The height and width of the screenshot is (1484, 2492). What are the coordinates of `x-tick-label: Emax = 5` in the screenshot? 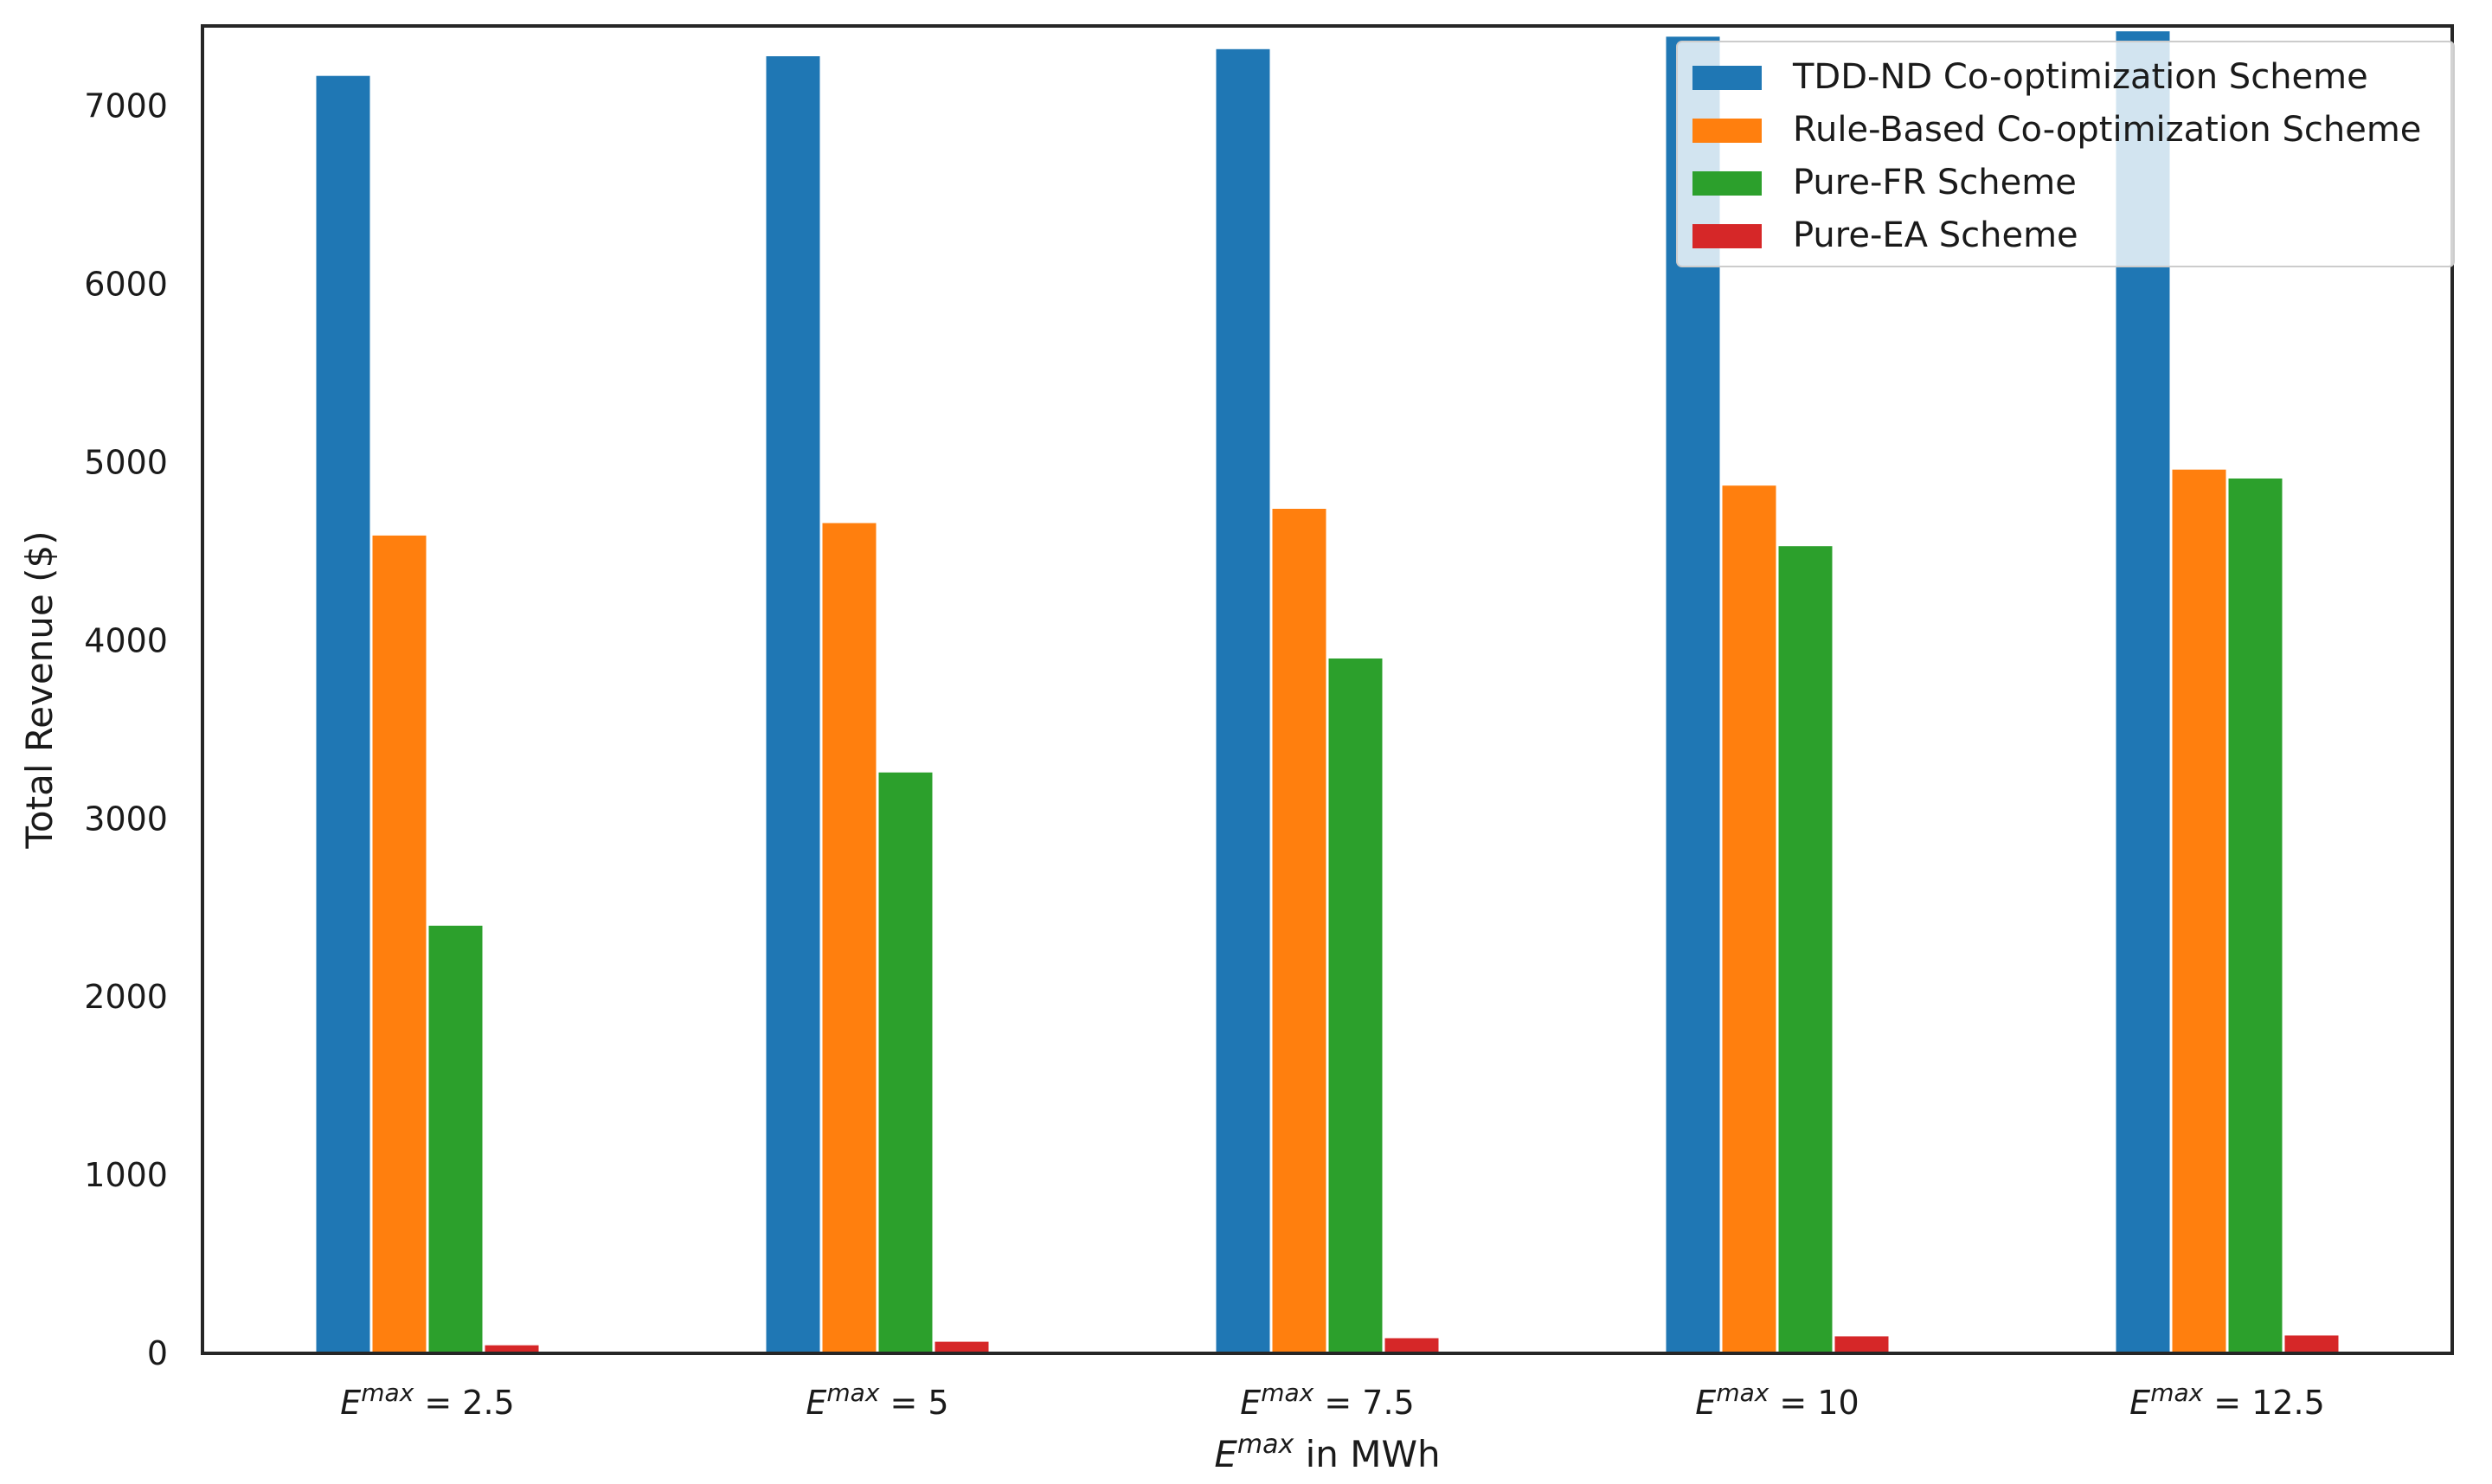 It's located at (877, 1400).